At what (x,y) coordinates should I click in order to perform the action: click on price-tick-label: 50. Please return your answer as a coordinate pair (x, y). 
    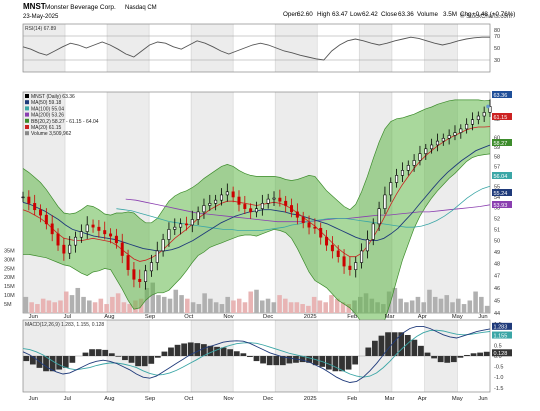
    Looking at the image, I should click on (497, 242).